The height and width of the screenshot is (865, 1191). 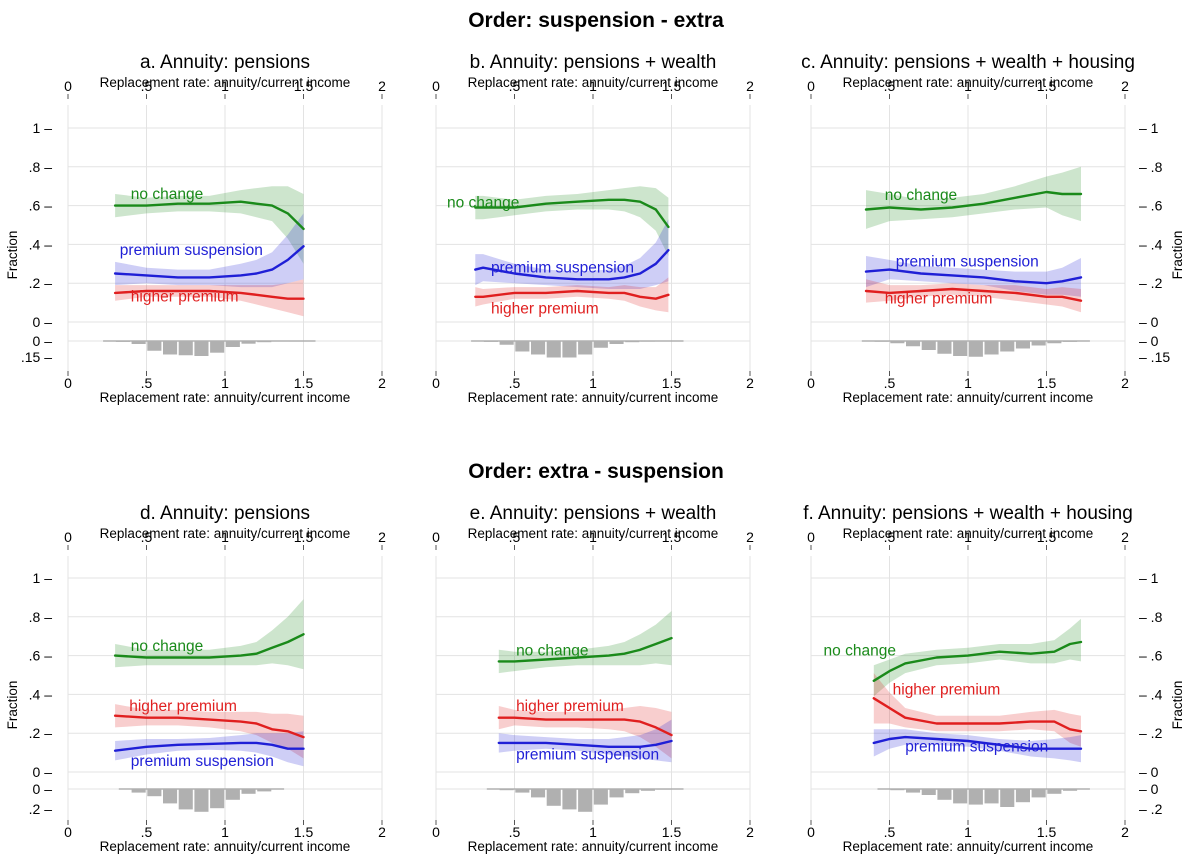 I want to click on series-line-no-change, so click(x=973, y=200).